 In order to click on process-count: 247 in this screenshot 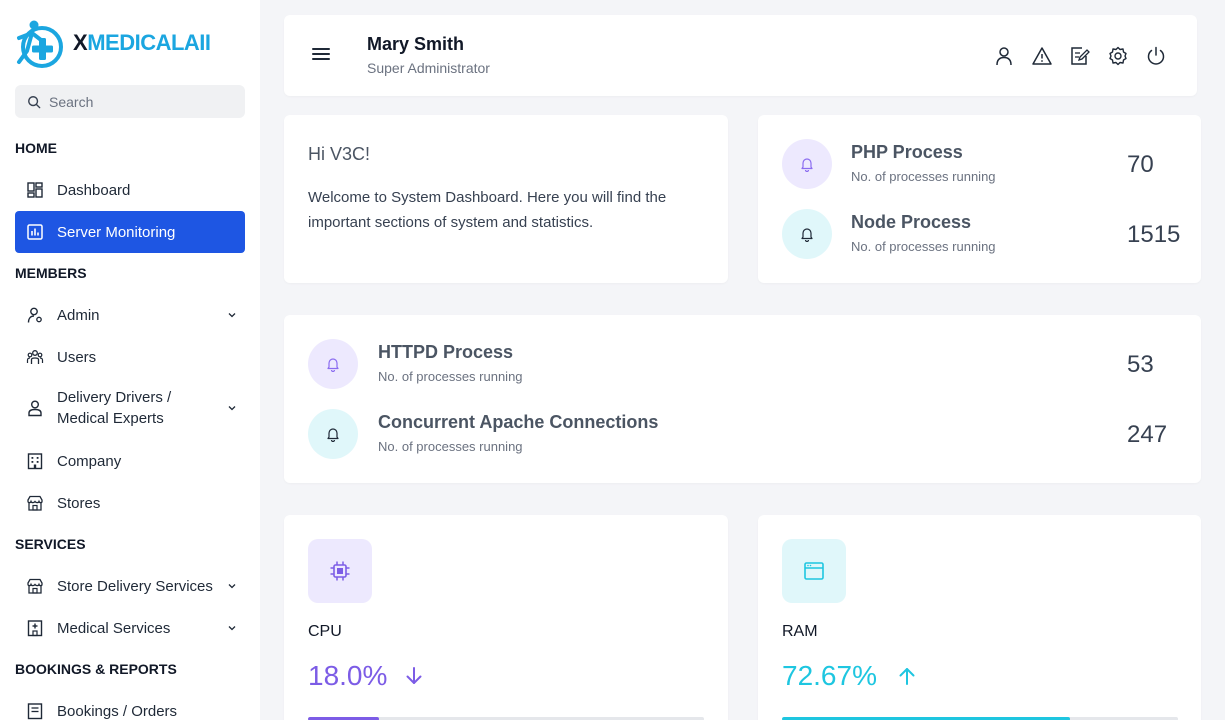, I will do `click(1147, 434)`.